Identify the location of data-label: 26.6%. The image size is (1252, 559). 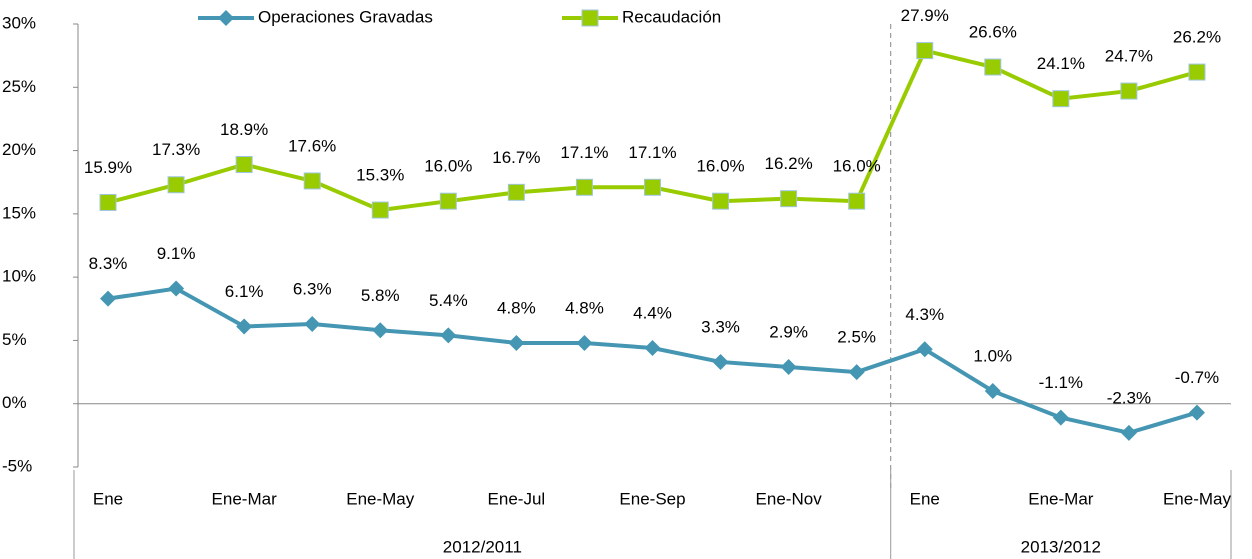
(993, 32).